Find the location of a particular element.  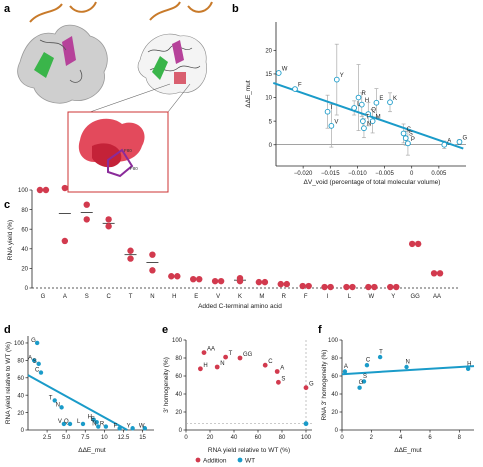

category-label: M is located at coordinates (261, 297).